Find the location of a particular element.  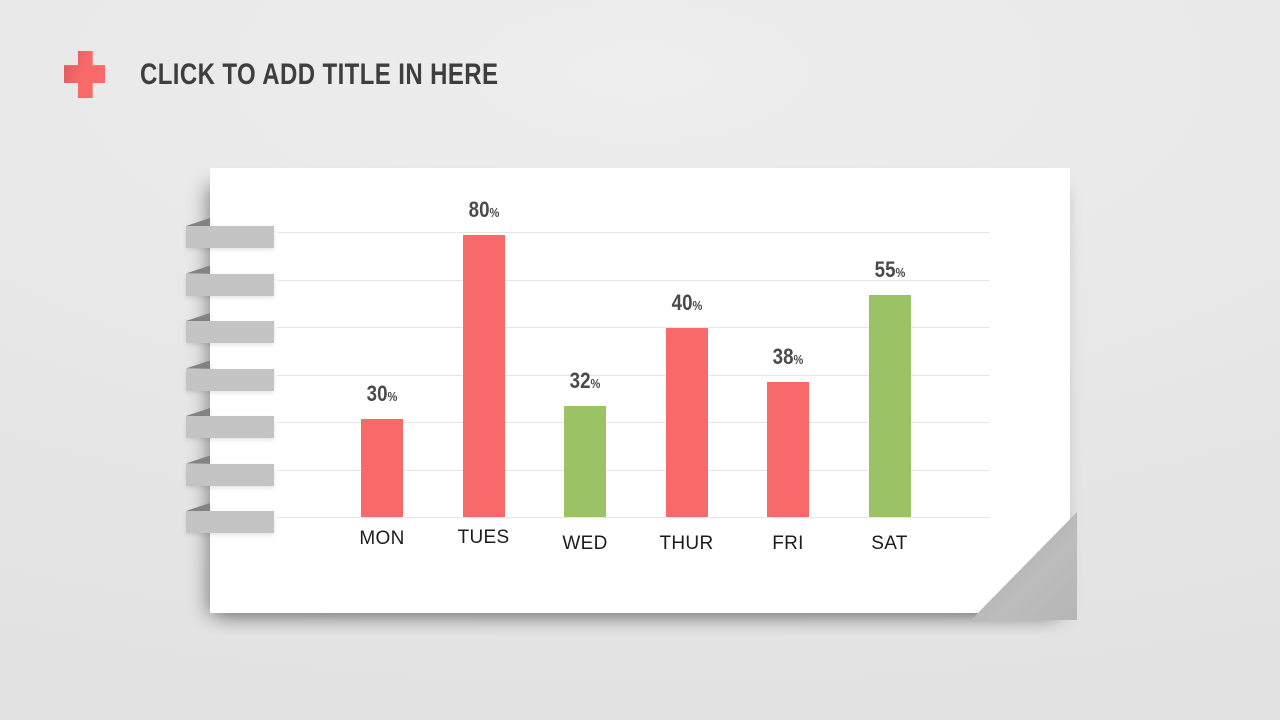

value-label-sat: 55% is located at coordinates (889, 270).